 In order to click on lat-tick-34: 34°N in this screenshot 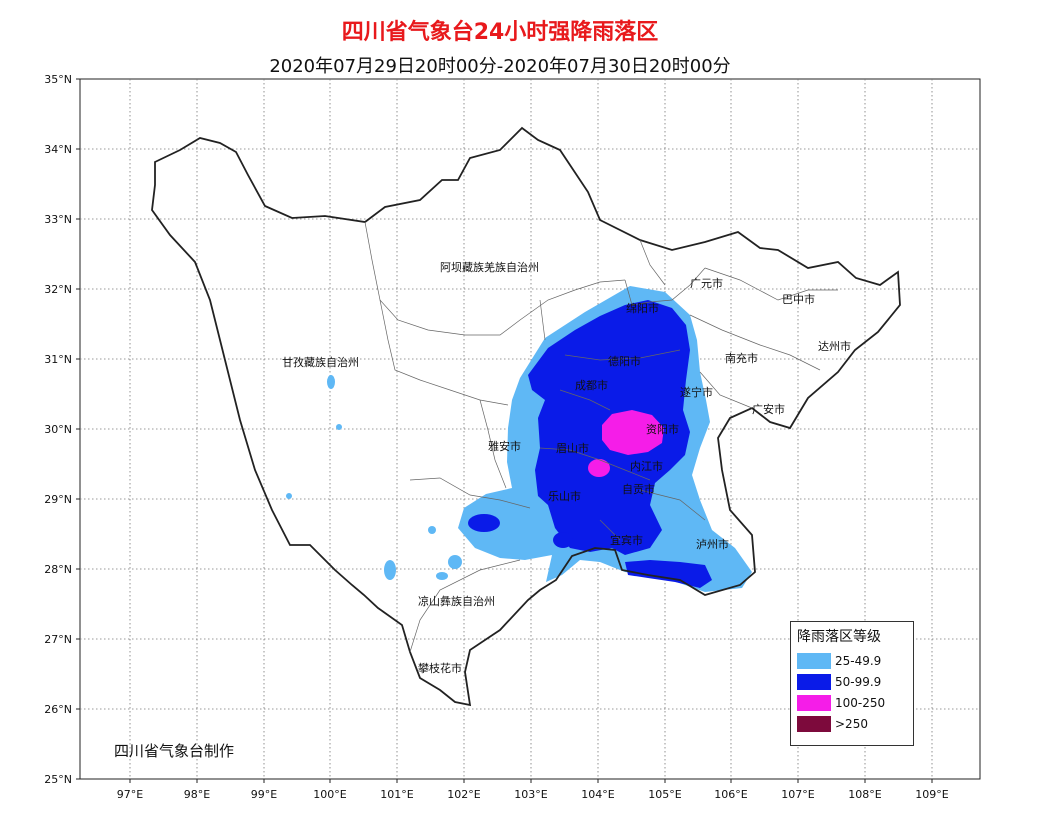, I will do `click(58, 149)`.